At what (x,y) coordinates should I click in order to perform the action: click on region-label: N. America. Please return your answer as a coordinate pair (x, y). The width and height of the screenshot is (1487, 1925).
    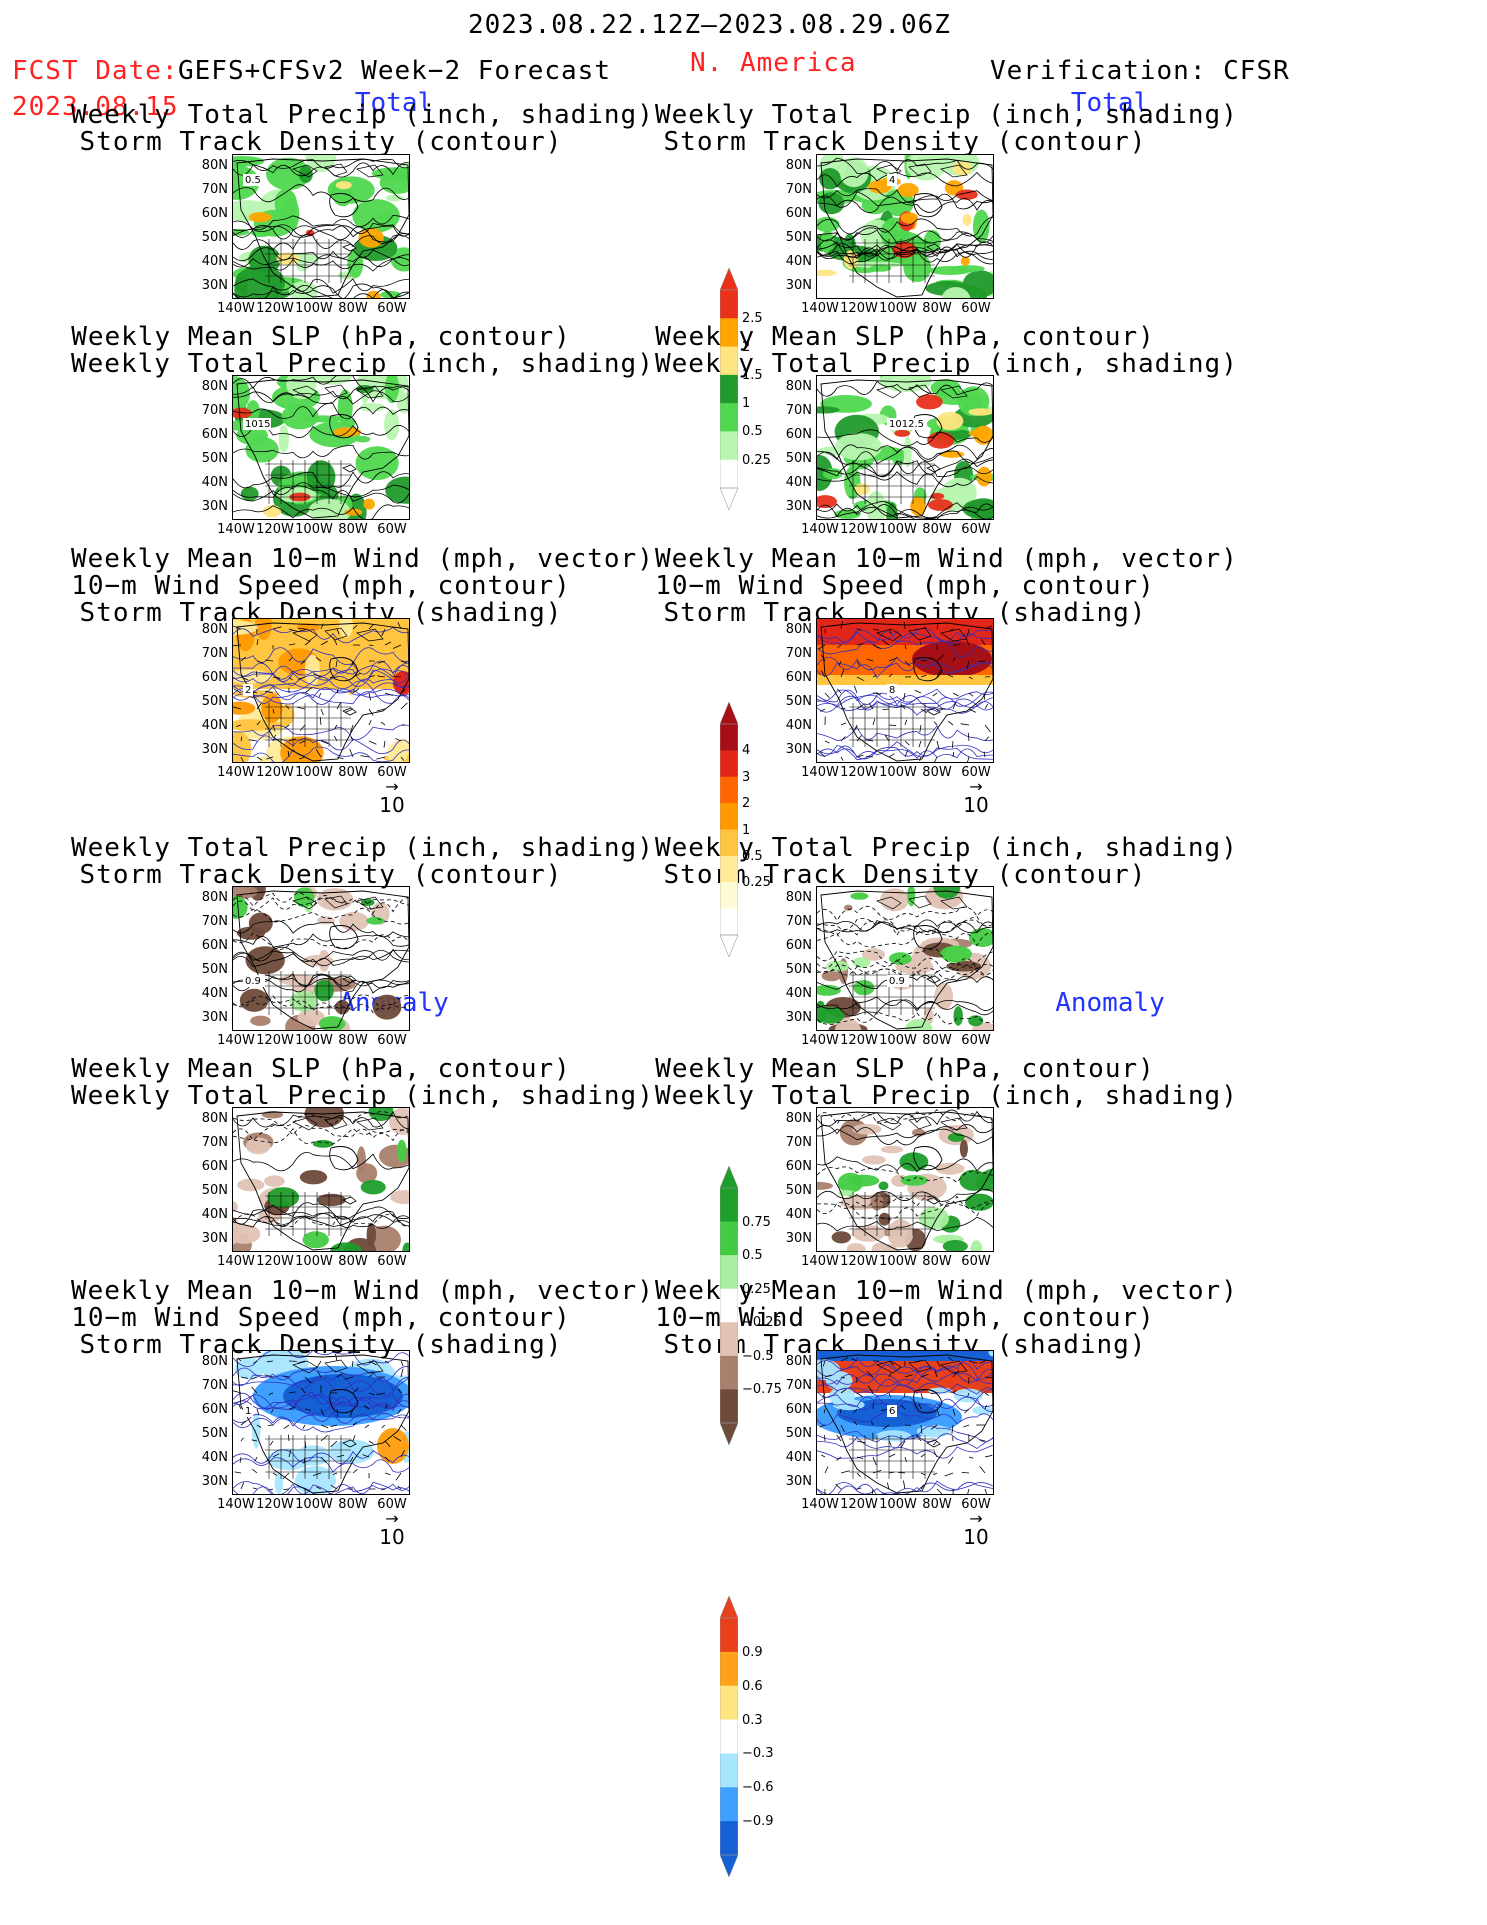
    Looking at the image, I should click on (773, 63).